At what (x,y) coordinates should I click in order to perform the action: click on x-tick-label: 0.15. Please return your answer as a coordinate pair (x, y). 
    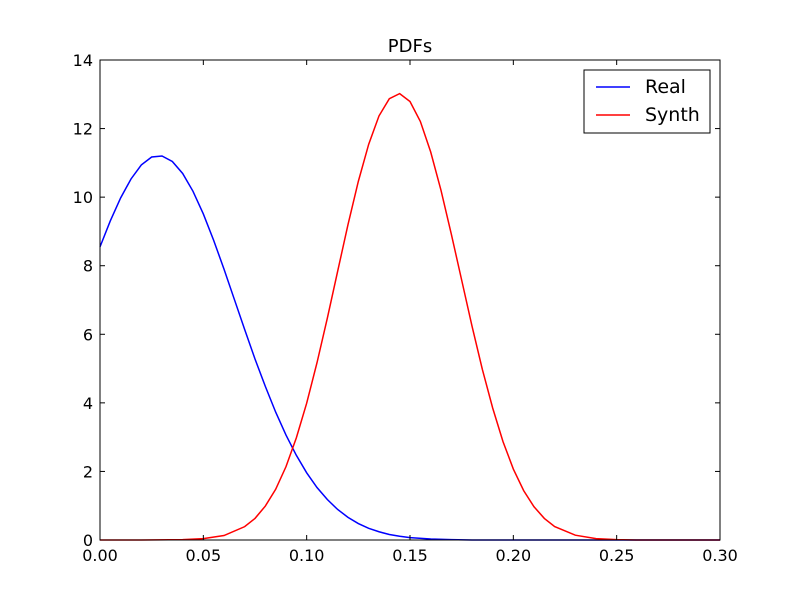
    Looking at the image, I should click on (410, 555).